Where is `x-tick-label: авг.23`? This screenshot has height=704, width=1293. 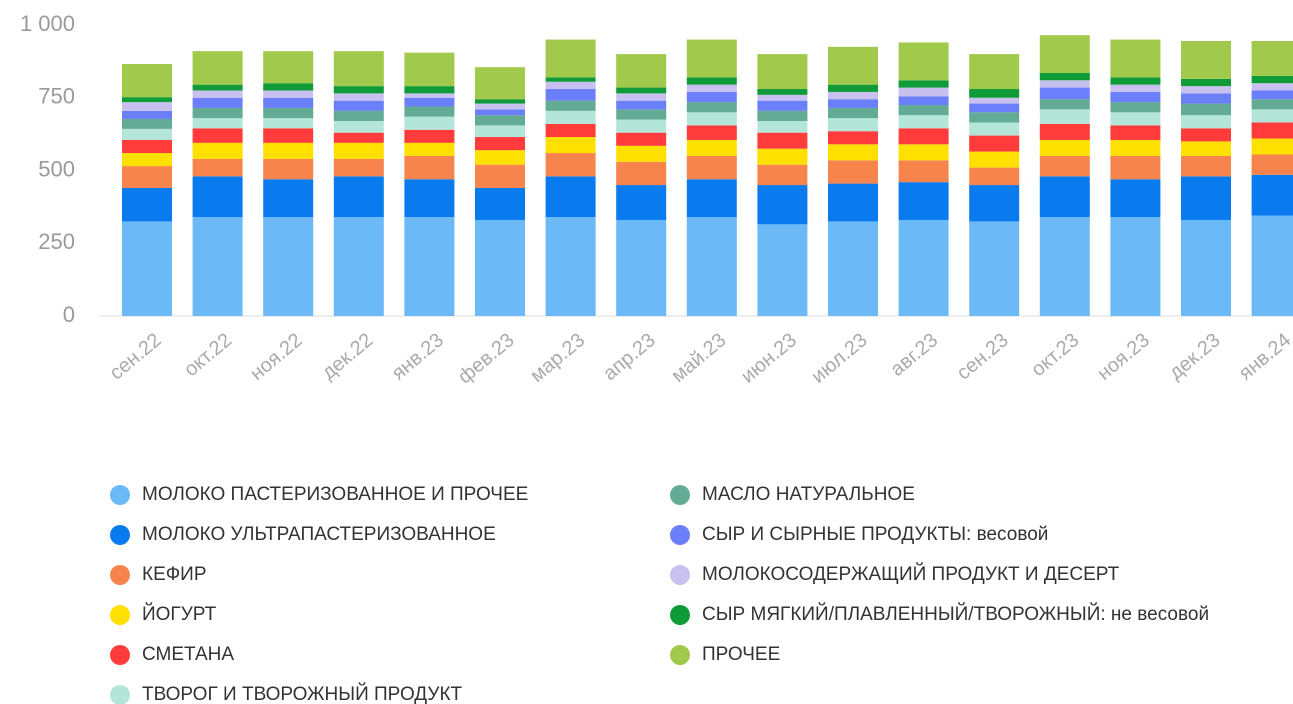 x-tick-label: авг.23 is located at coordinates (914, 355).